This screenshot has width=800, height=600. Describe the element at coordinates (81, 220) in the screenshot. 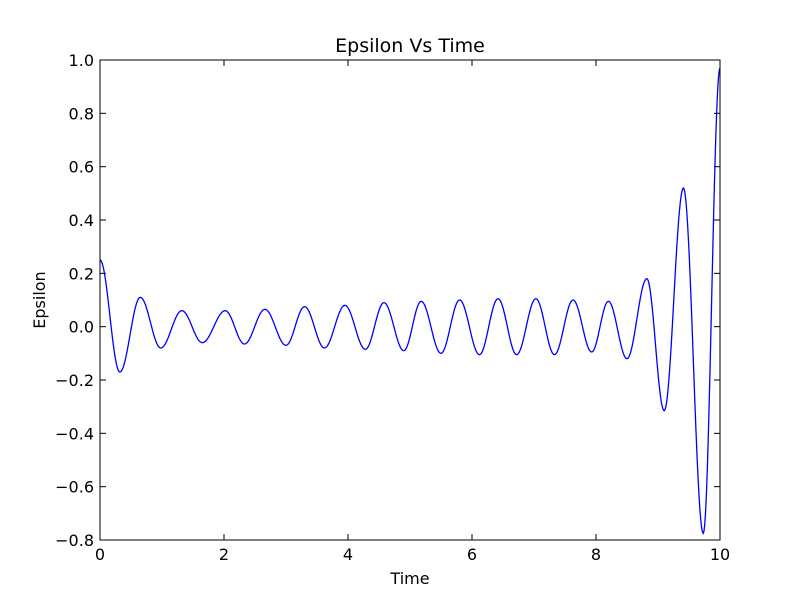

I see `y-tick-label: 0.4` at that location.